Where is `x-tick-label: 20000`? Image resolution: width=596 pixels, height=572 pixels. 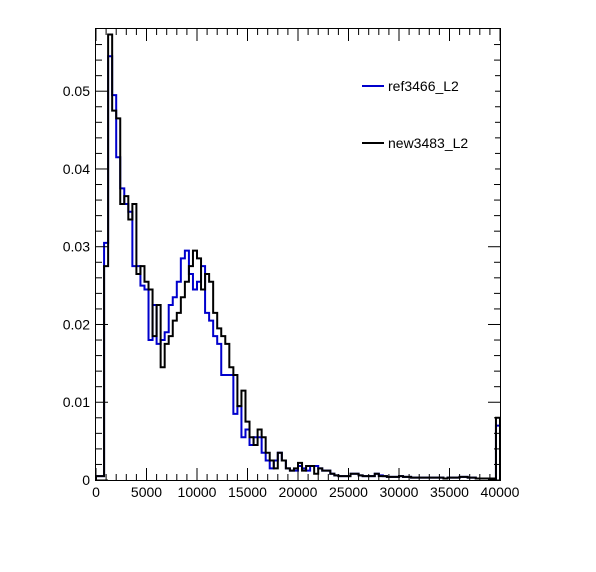 x-tick-label: 20000 is located at coordinates (298, 492).